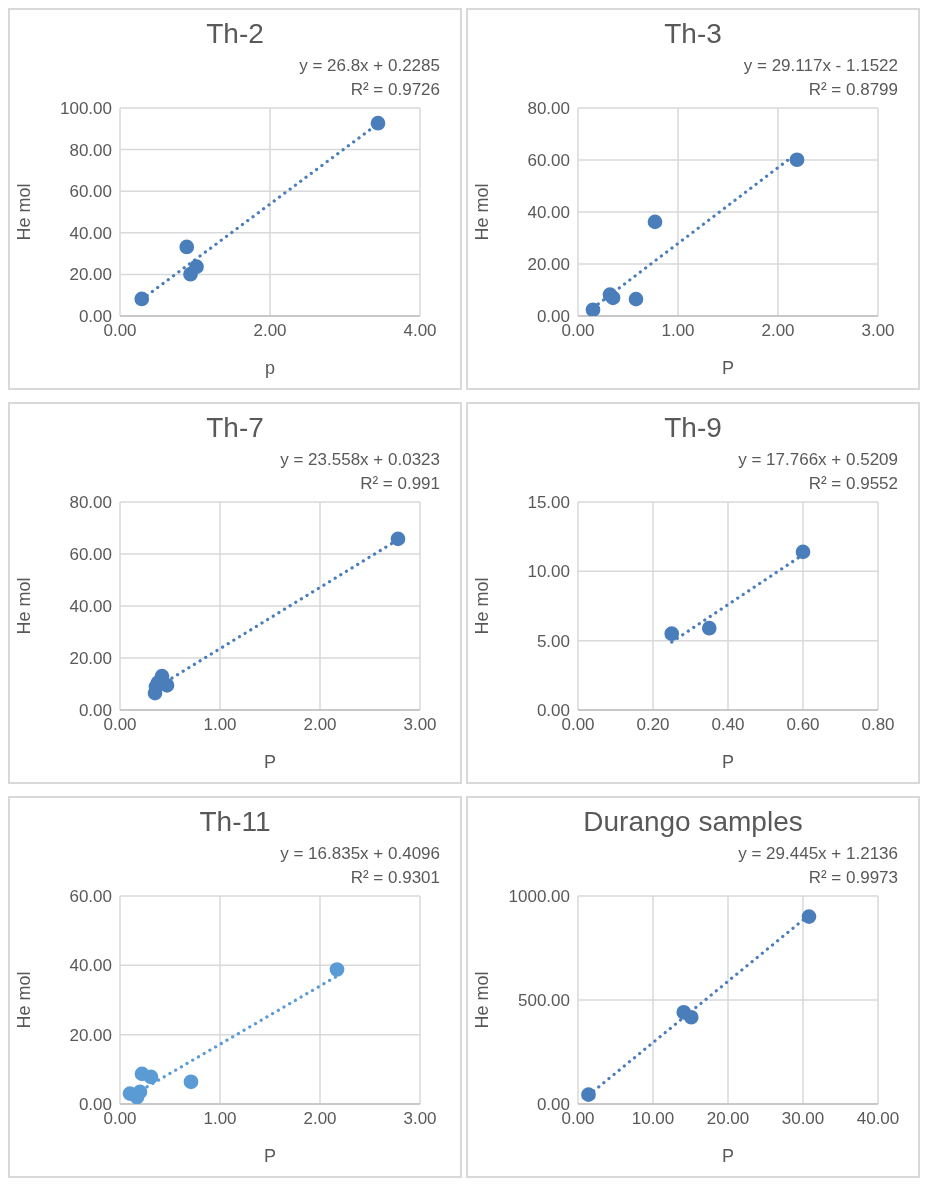 This screenshot has width=932, height=1201. What do you see at coordinates (878, 1119) in the screenshot?
I see `x-tick-label: 40.00` at bounding box center [878, 1119].